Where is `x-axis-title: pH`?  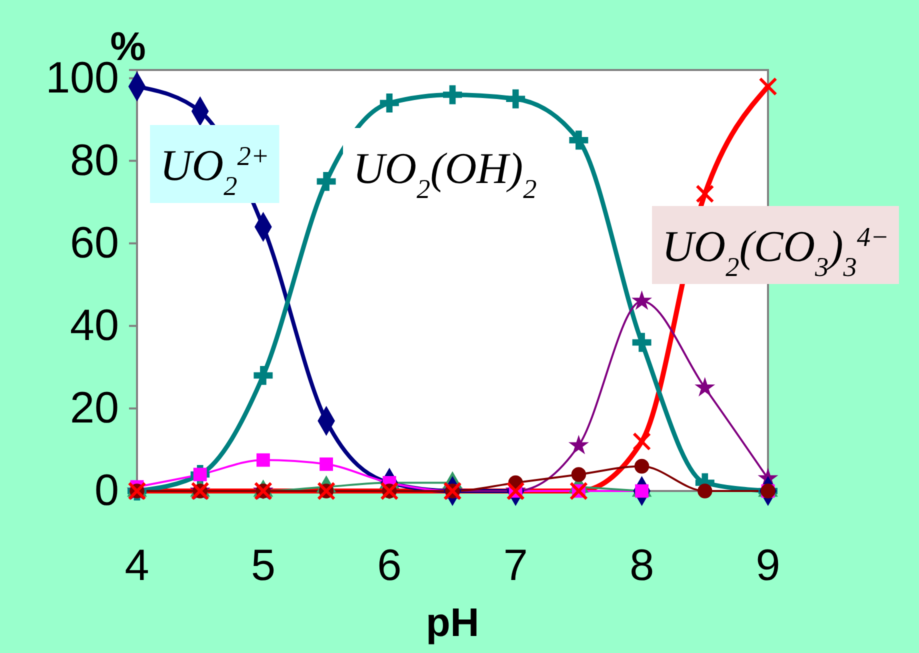
x-axis-title: pH is located at coordinates (453, 623).